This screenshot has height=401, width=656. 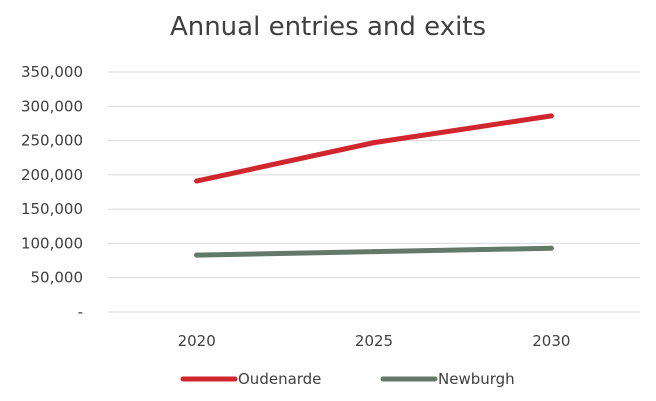 What do you see at coordinates (52, 175) in the screenshot?
I see `y-tick-label: 200,000` at bounding box center [52, 175].